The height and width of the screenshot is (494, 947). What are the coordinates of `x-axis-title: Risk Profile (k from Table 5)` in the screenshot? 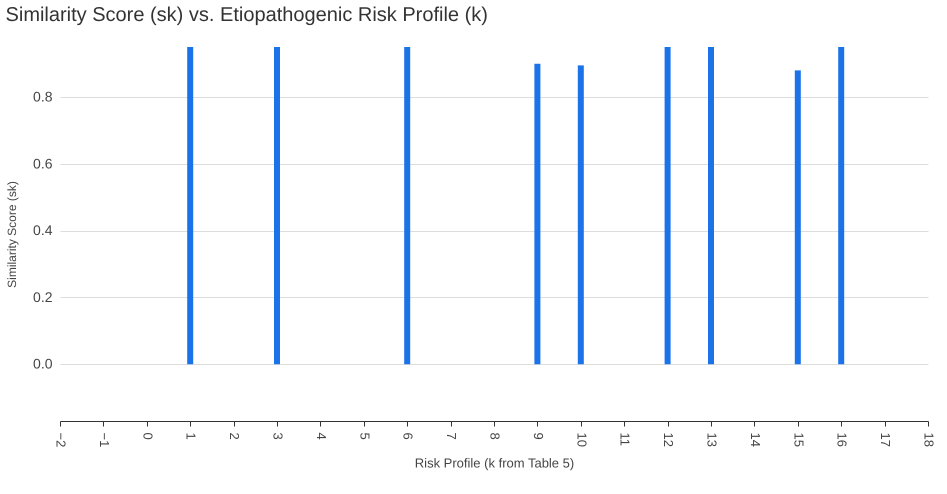 It's located at (494, 462).